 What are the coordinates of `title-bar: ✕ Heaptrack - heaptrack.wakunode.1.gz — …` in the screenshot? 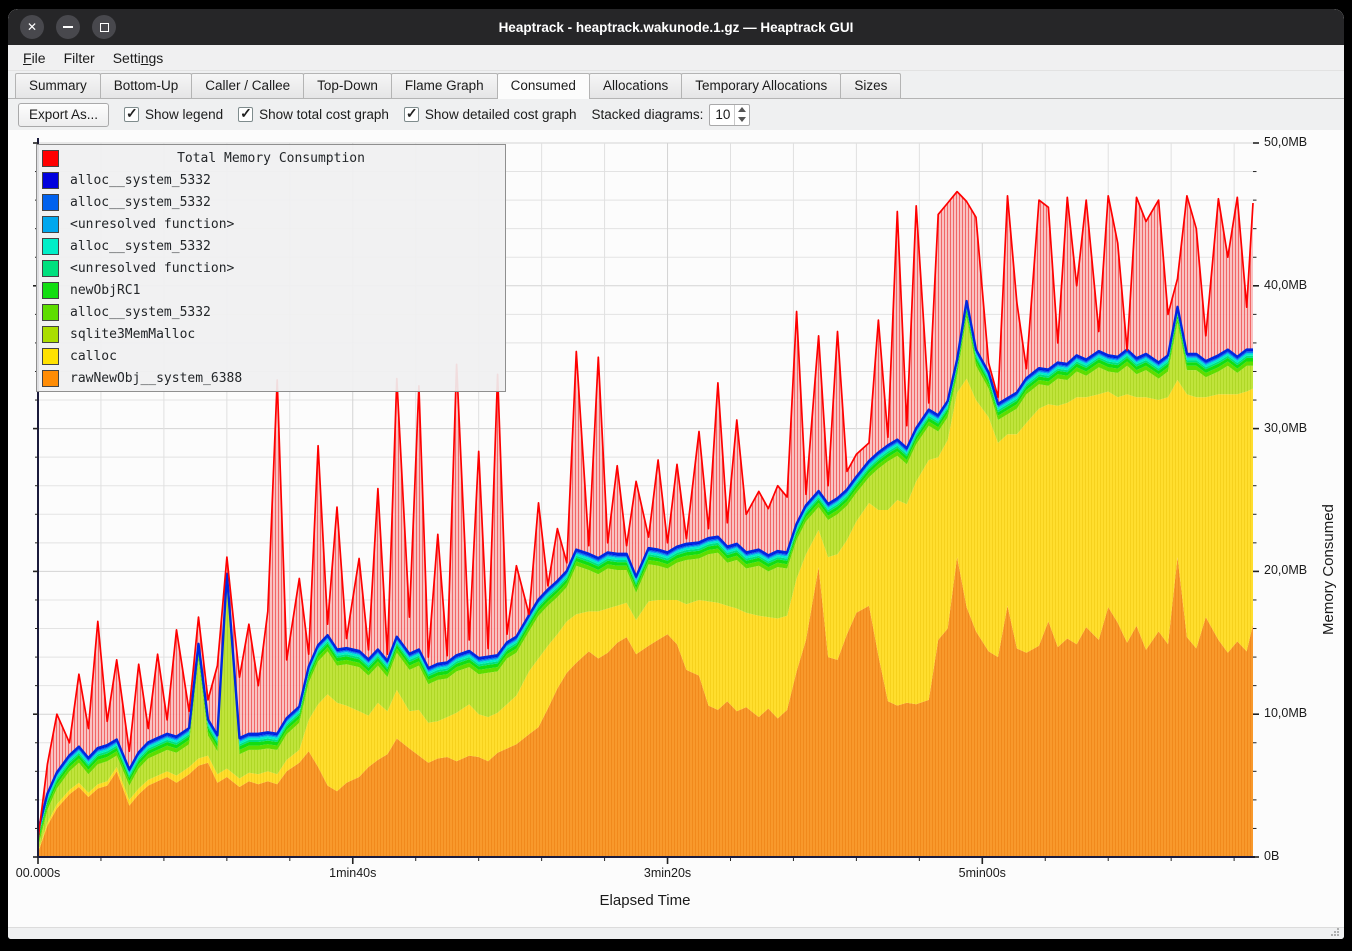 It's located at (676, 27).